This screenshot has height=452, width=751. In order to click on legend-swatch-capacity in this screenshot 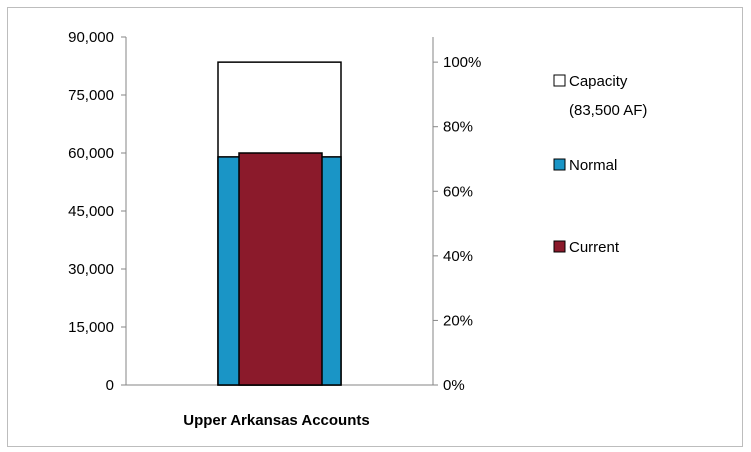, I will do `click(559, 80)`.